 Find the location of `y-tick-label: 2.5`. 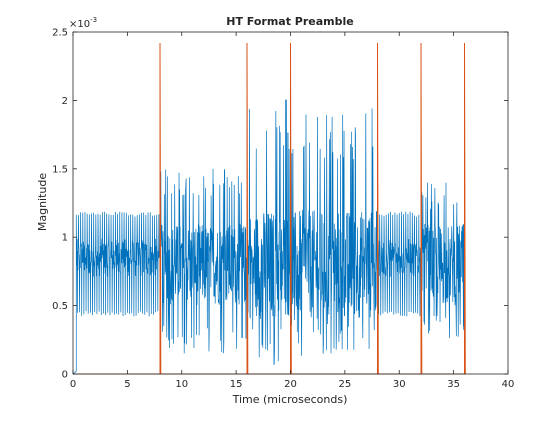

y-tick-label: 2.5 is located at coordinates (60, 33).